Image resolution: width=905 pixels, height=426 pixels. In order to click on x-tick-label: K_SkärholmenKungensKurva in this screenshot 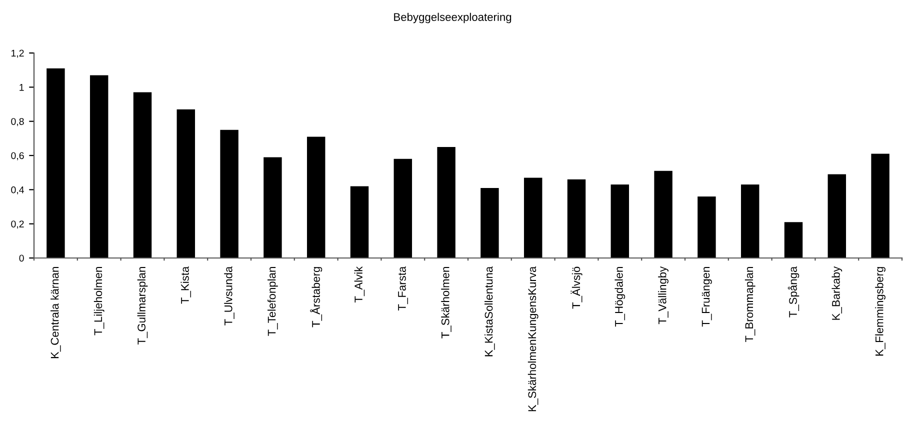, I will do `click(533, 339)`.